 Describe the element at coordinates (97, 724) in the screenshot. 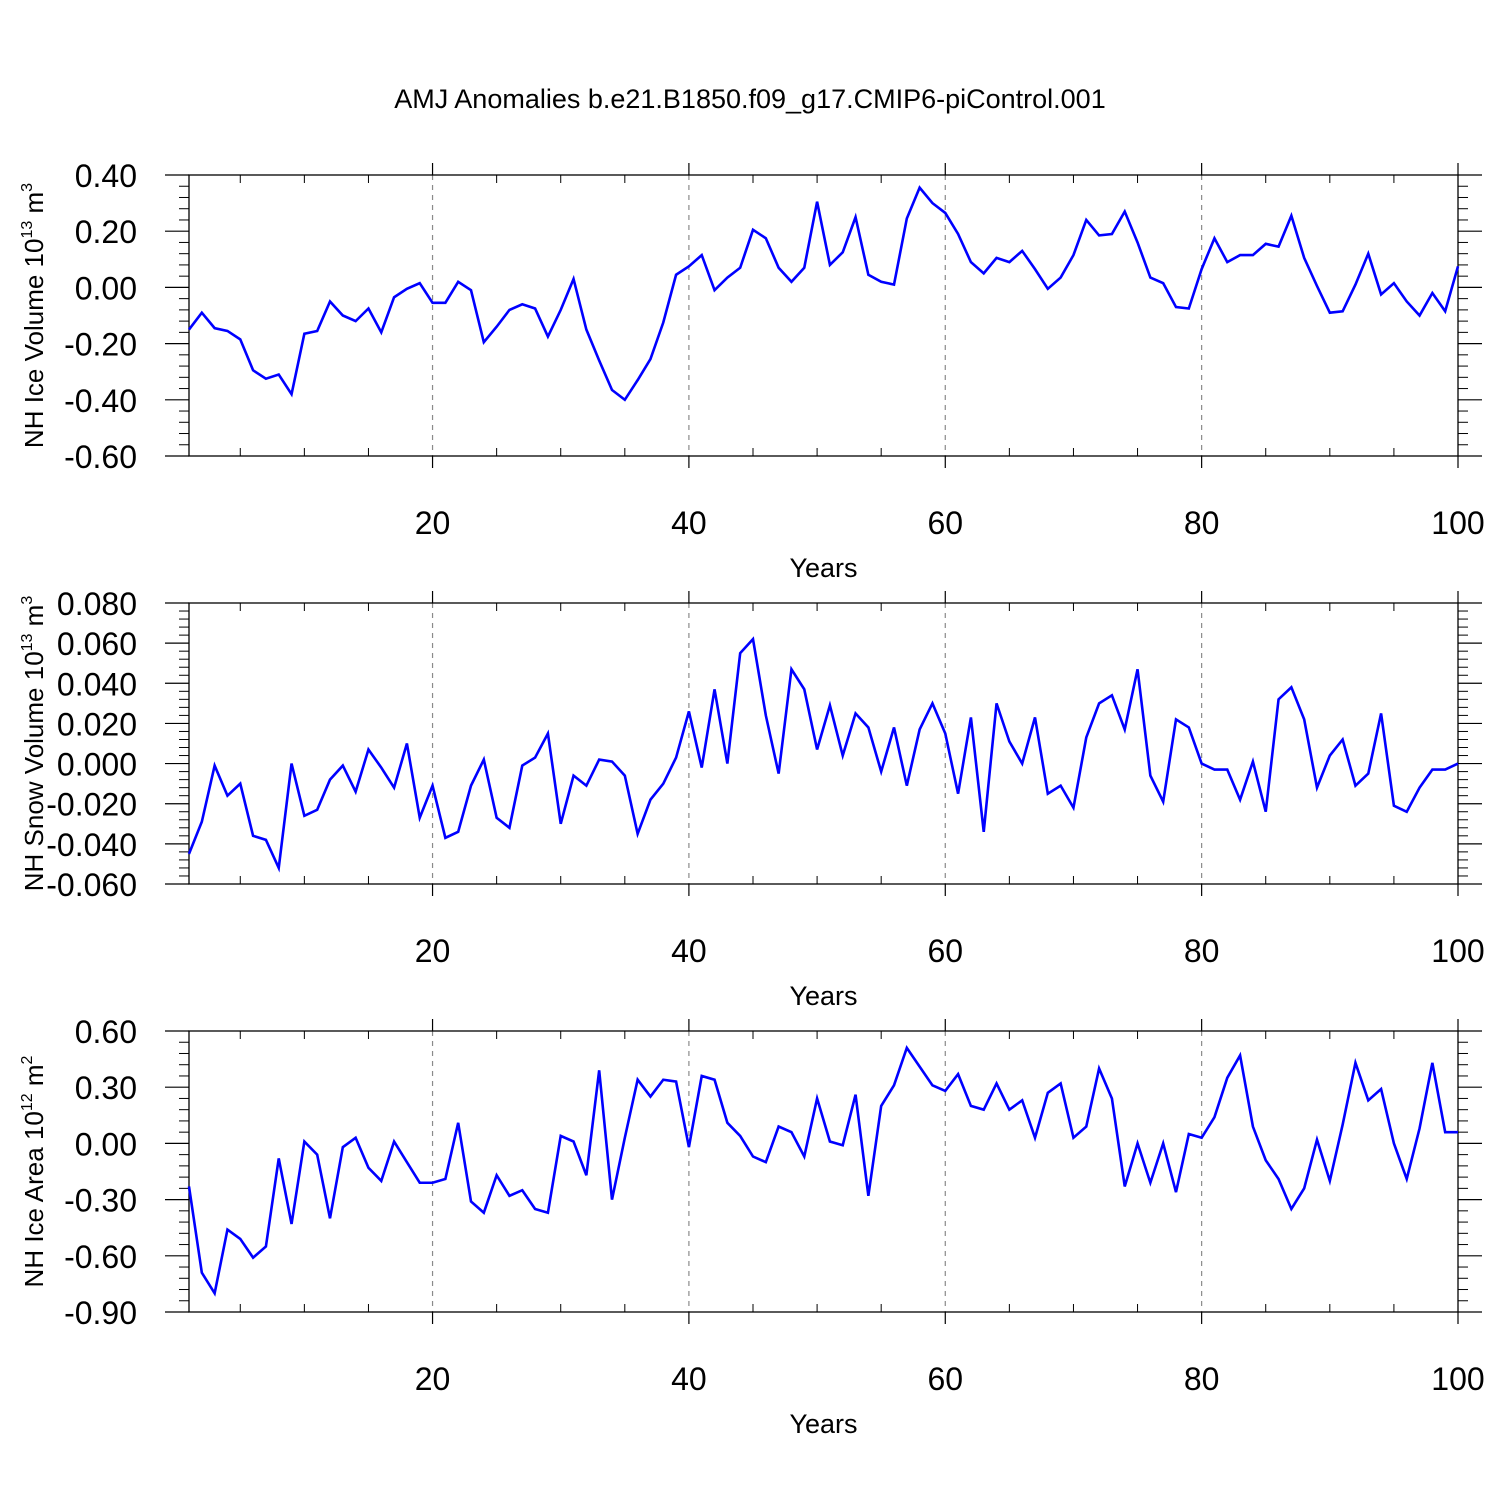

I see `y-tick-label: 0.020` at that location.